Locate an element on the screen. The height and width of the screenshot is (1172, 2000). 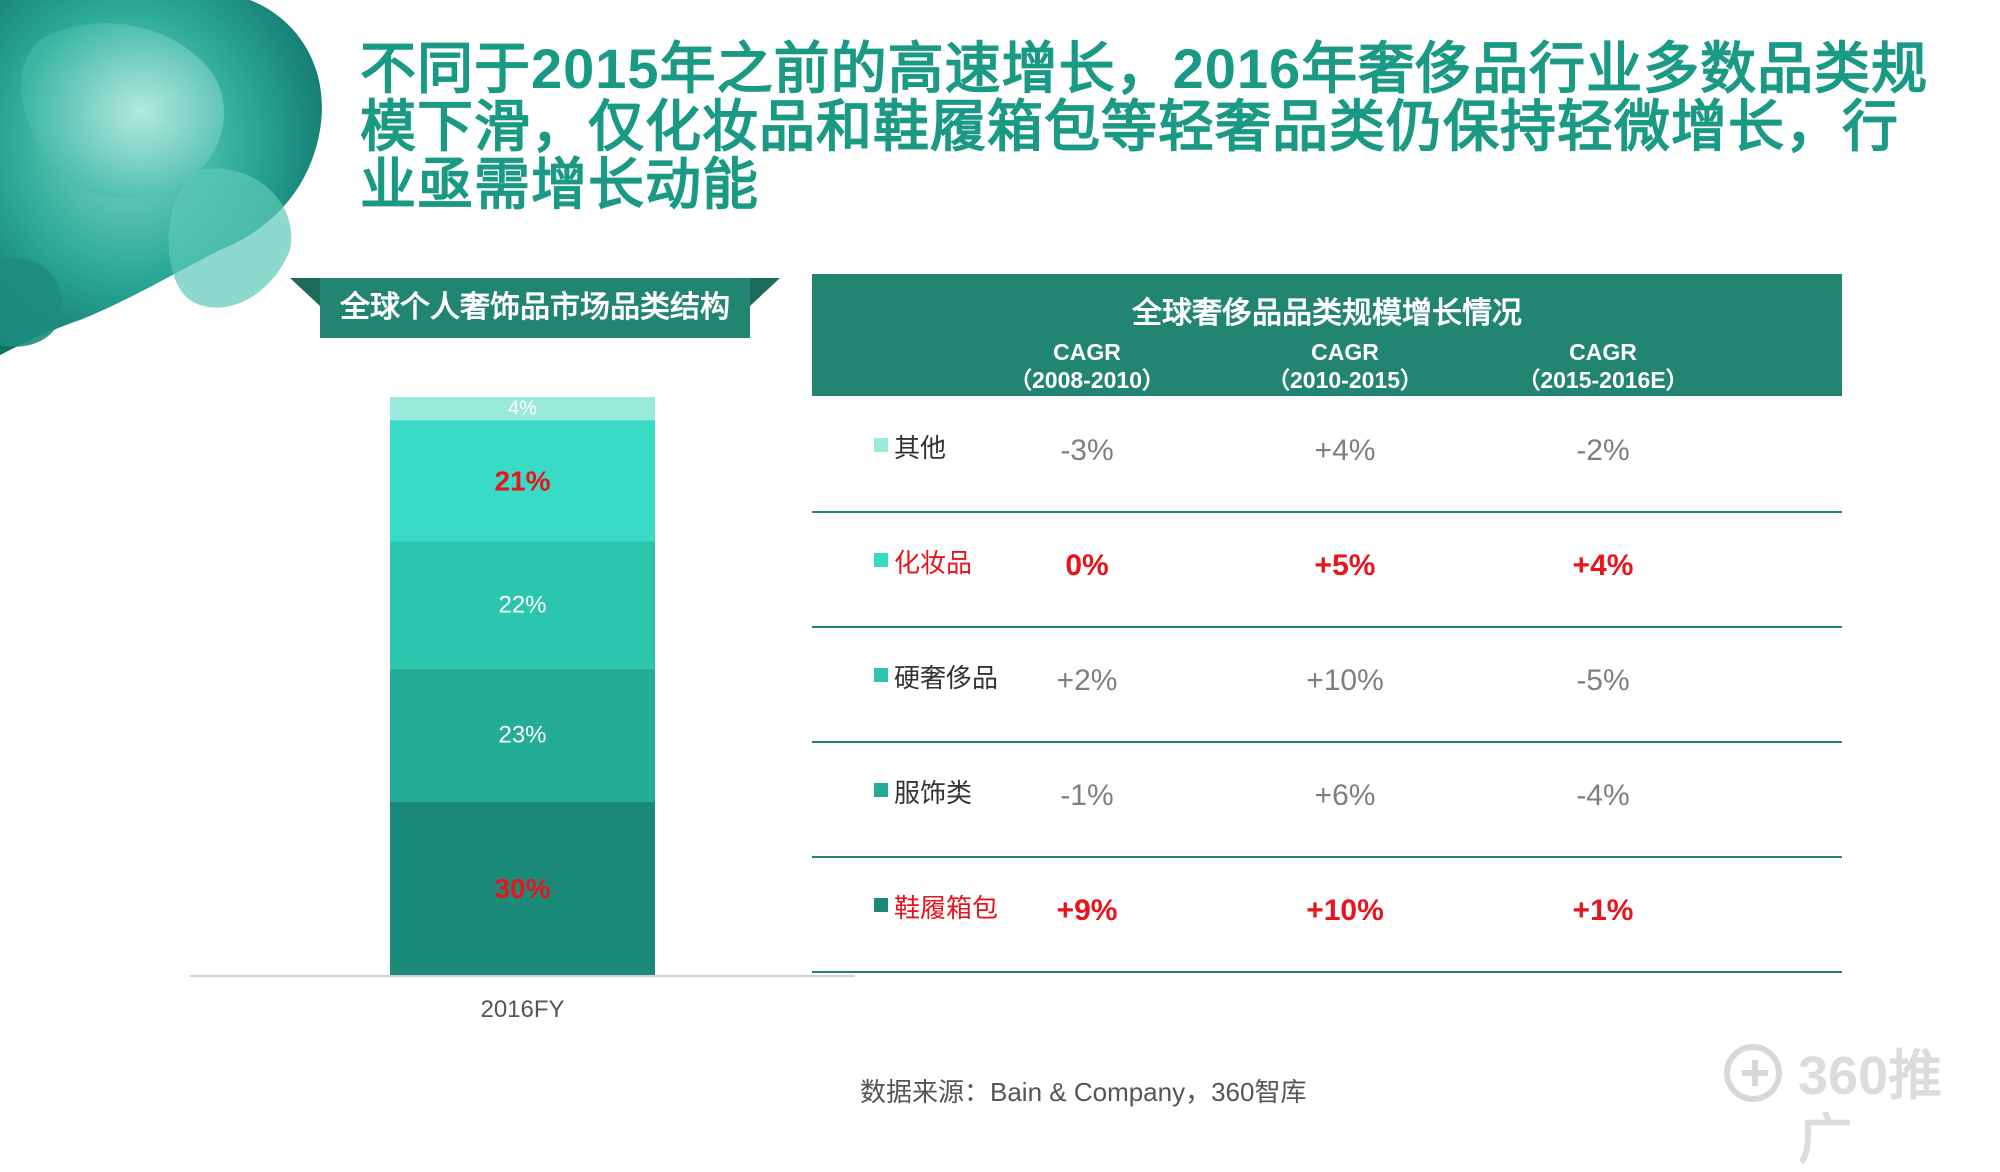
column-header-2015-2016e: CAGR （2015-2016E） is located at coordinates (1603, 366).